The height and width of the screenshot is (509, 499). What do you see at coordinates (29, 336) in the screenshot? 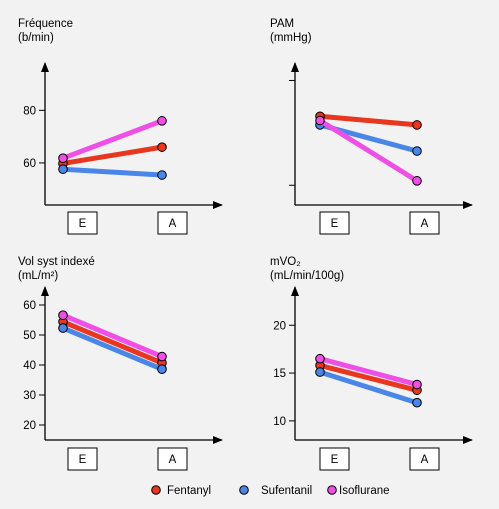
I see `y-tick-label: 50` at bounding box center [29, 336].